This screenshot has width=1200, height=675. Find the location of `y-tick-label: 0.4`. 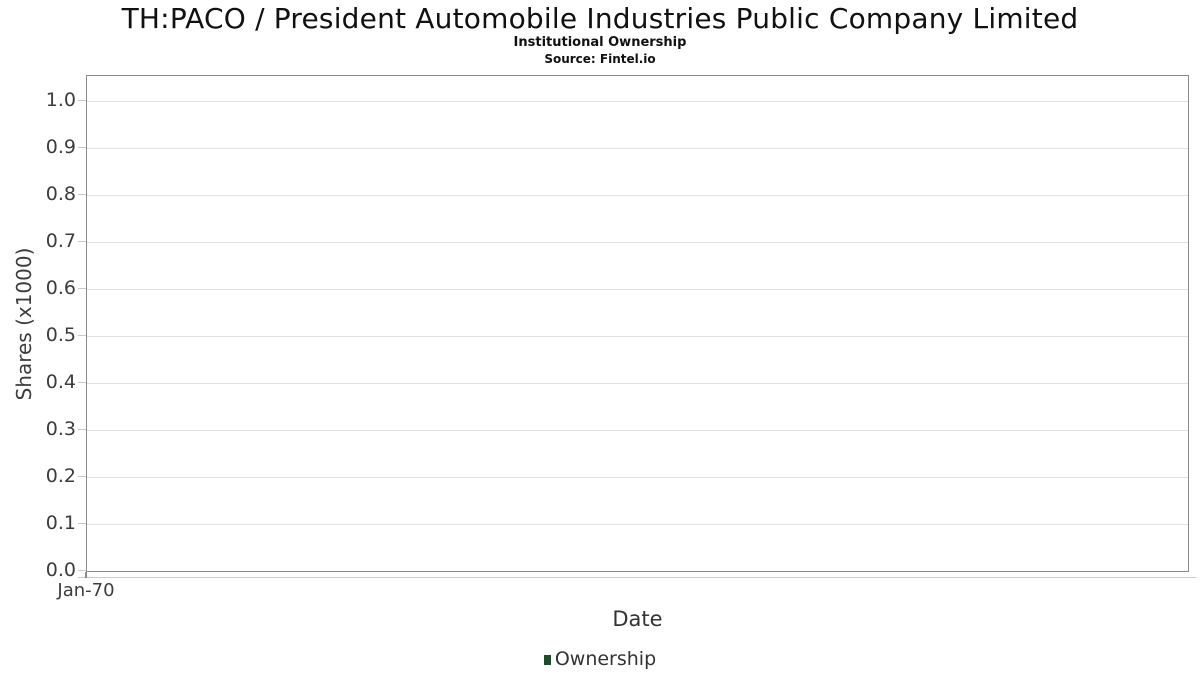

y-tick-label: 0.4 is located at coordinates (60, 382).